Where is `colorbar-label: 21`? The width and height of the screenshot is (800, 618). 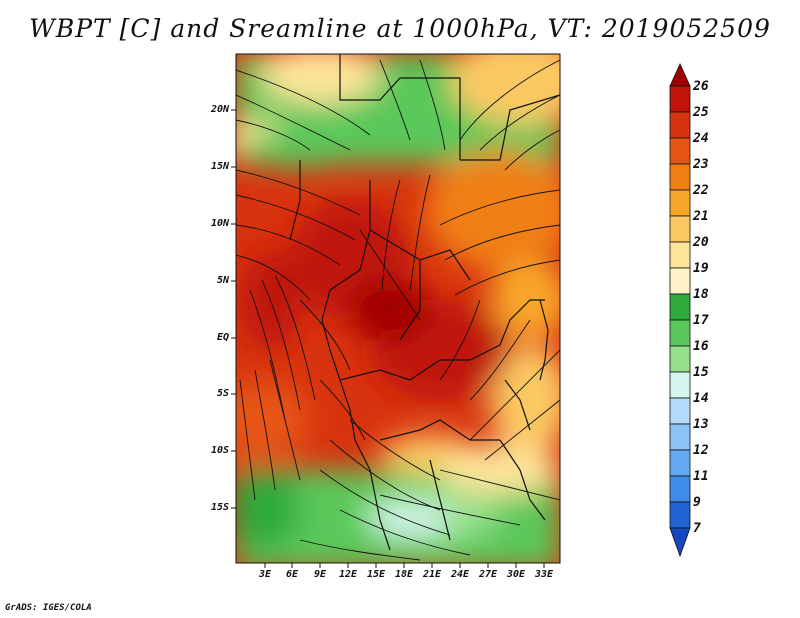 colorbar-label: 21 is located at coordinates (701, 216).